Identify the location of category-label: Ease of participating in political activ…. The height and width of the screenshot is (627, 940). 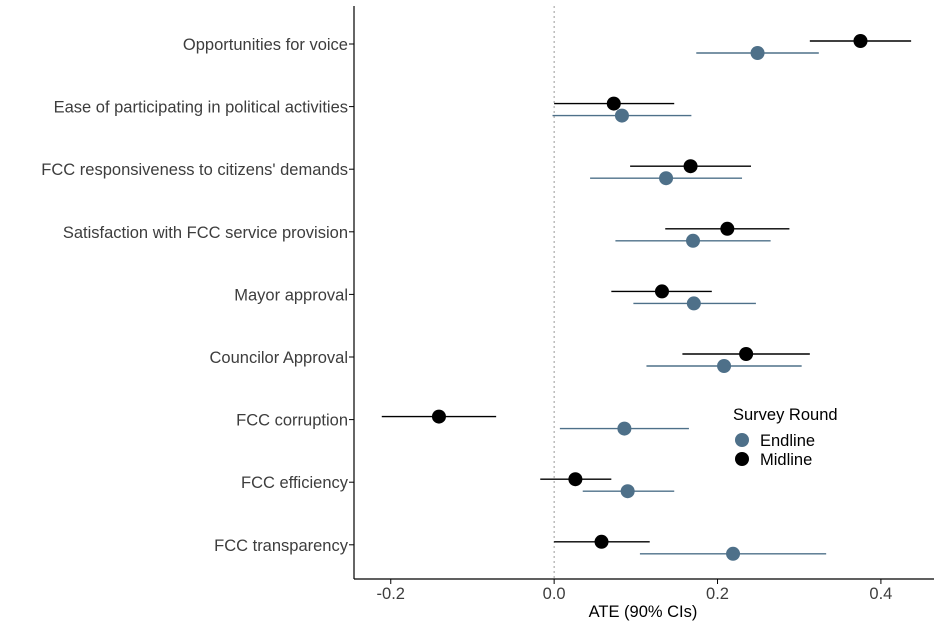
(201, 108).